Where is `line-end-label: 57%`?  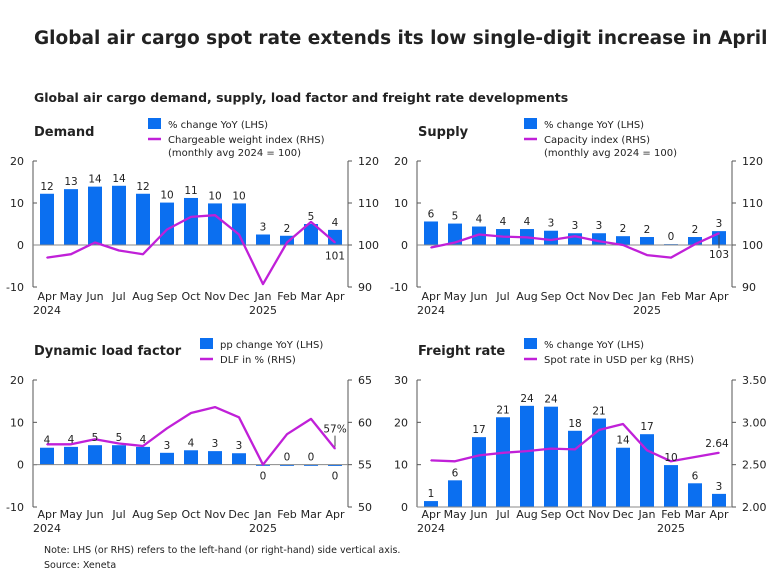 line-end-label: 57% is located at coordinates (334, 430).